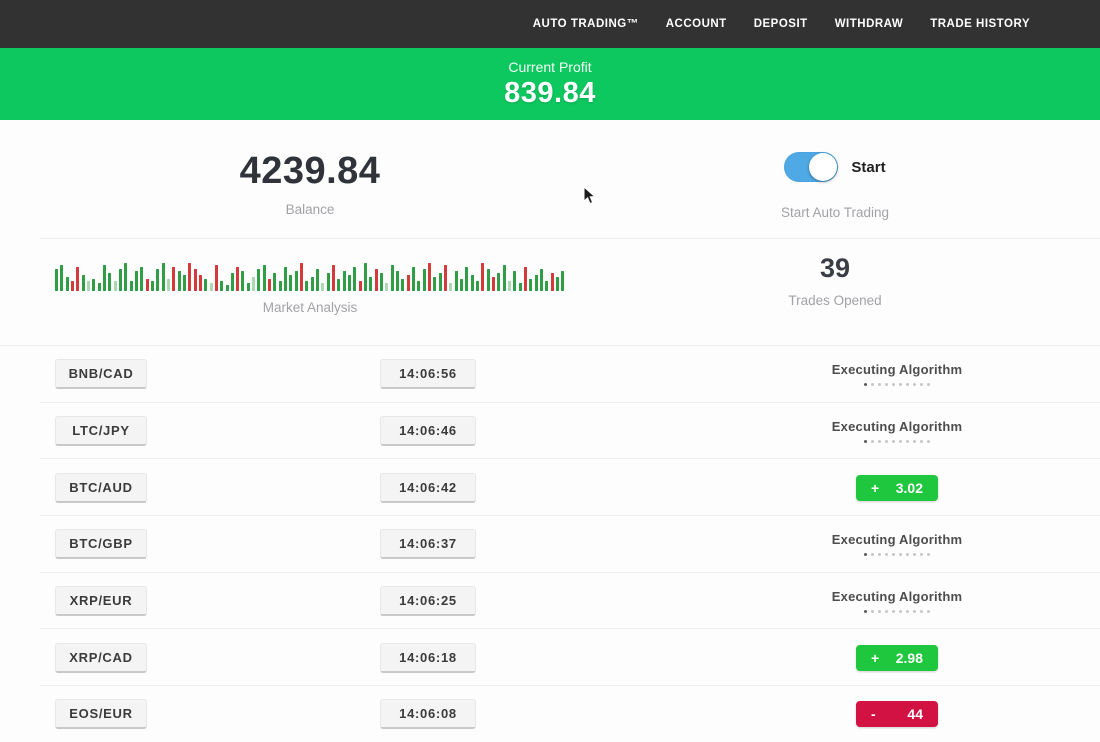 Image resolution: width=1100 pixels, height=742 pixels. What do you see at coordinates (101, 487) in the screenshot?
I see `pair-button: BTC/AUD` at bounding box center [101, 487].